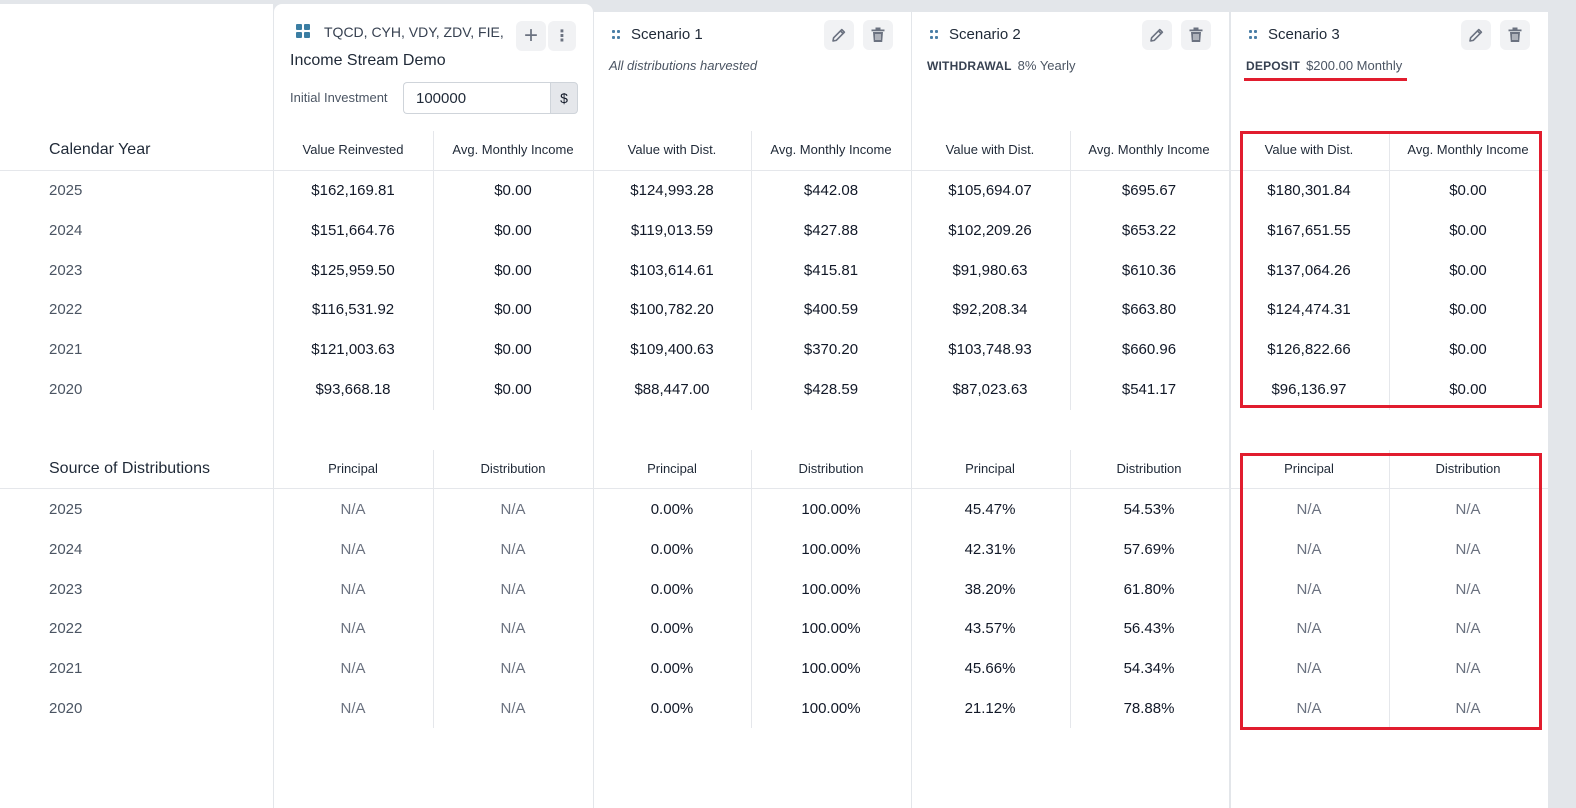 This screenshot has height=808, width=1576. I want to click on delete-scenario-1-button, so click(878, 35).